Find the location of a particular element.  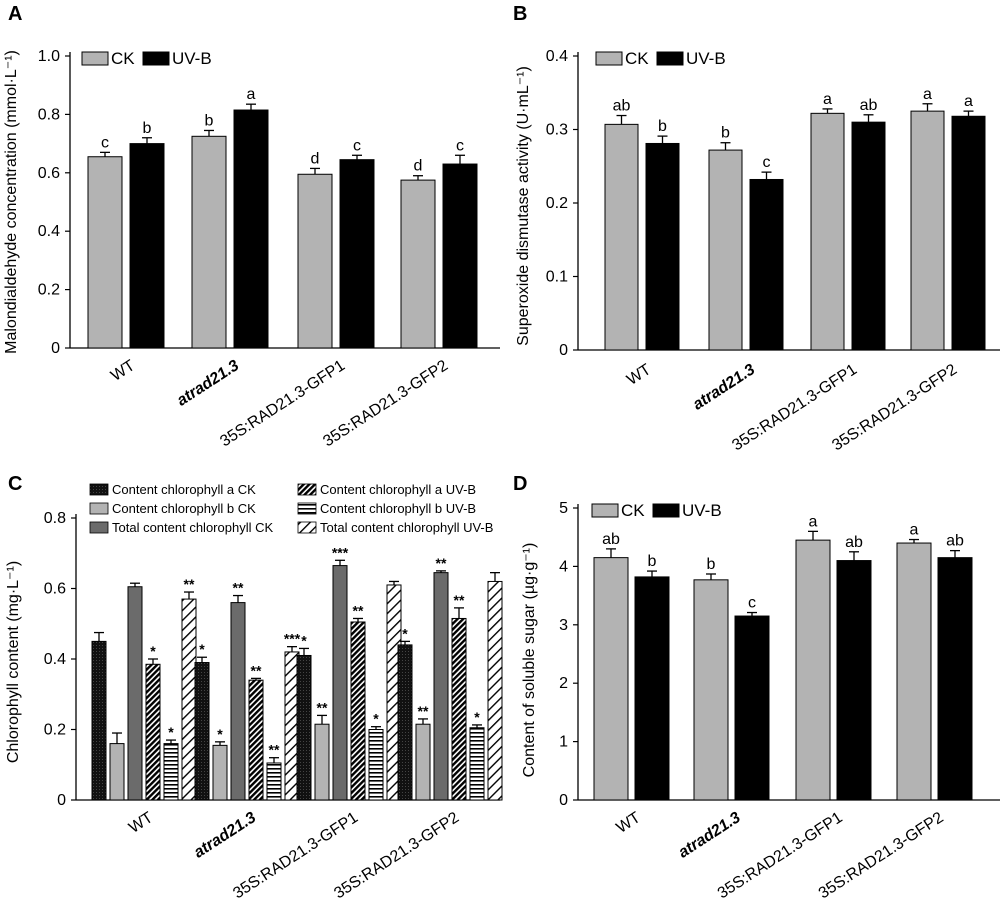

legend-label: Content chlorophyll b UV-B is located at coordinates (398, 508).